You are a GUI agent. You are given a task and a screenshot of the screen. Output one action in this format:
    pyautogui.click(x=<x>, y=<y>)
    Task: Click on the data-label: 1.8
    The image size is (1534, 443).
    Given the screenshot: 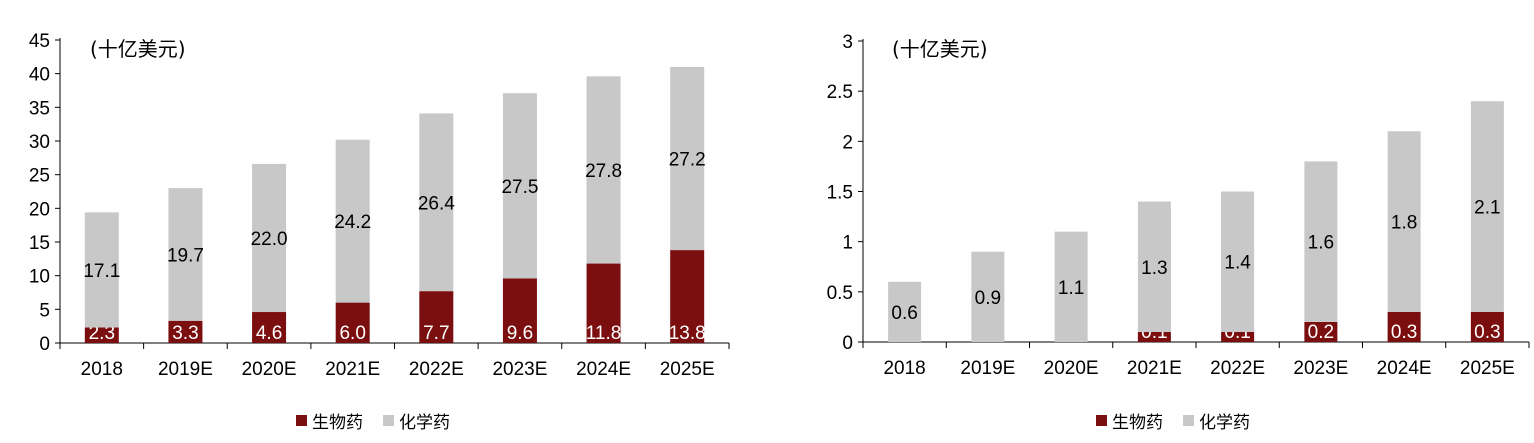 What is the action you would take?
    pyautogui.click(x=1404, y=223)
    